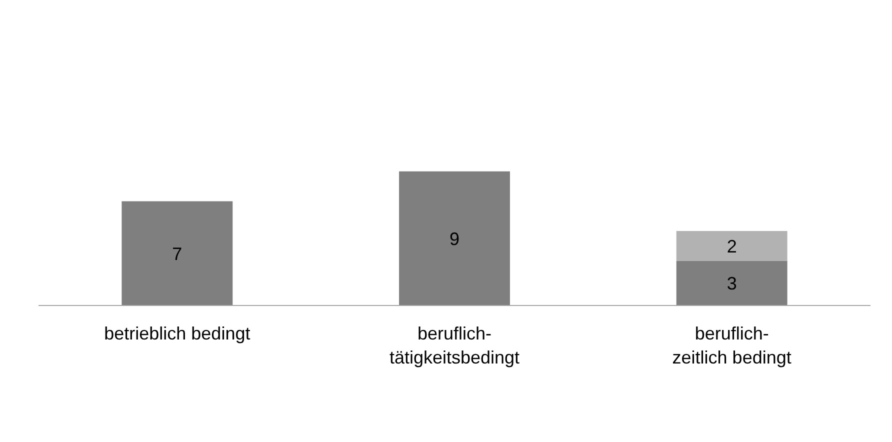 Image resolution: width=892 pixels, height=442 pixels. Describe the element at coordinates (732, 346) in the screenshot. I see `x-tick-label: beruflich- zeitlich bedingt` at that location.